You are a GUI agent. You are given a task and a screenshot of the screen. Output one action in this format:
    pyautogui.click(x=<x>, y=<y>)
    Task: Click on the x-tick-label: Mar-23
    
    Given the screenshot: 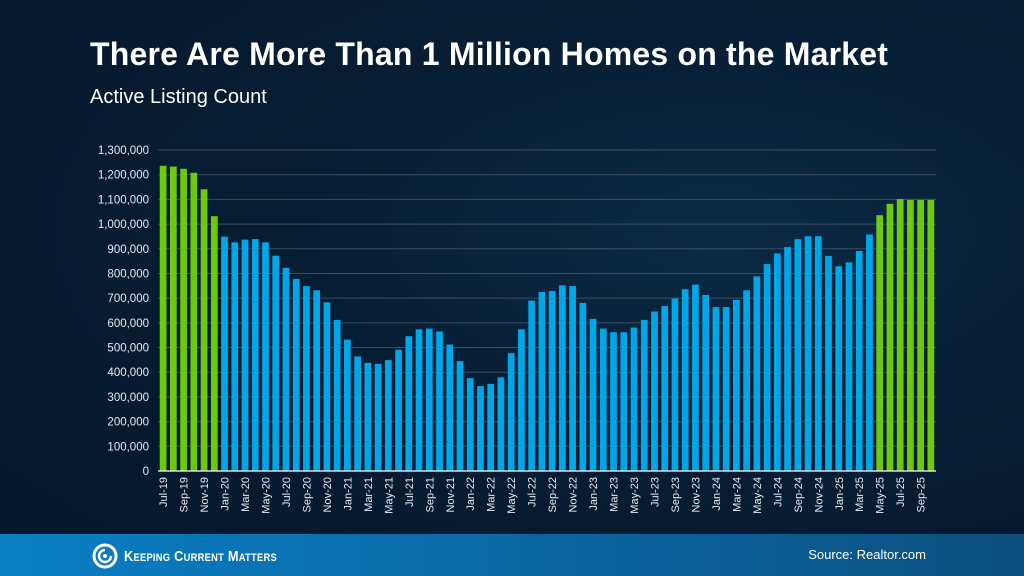 What is the action you would take?
    pyautogui.click(x=615, y=494)
    